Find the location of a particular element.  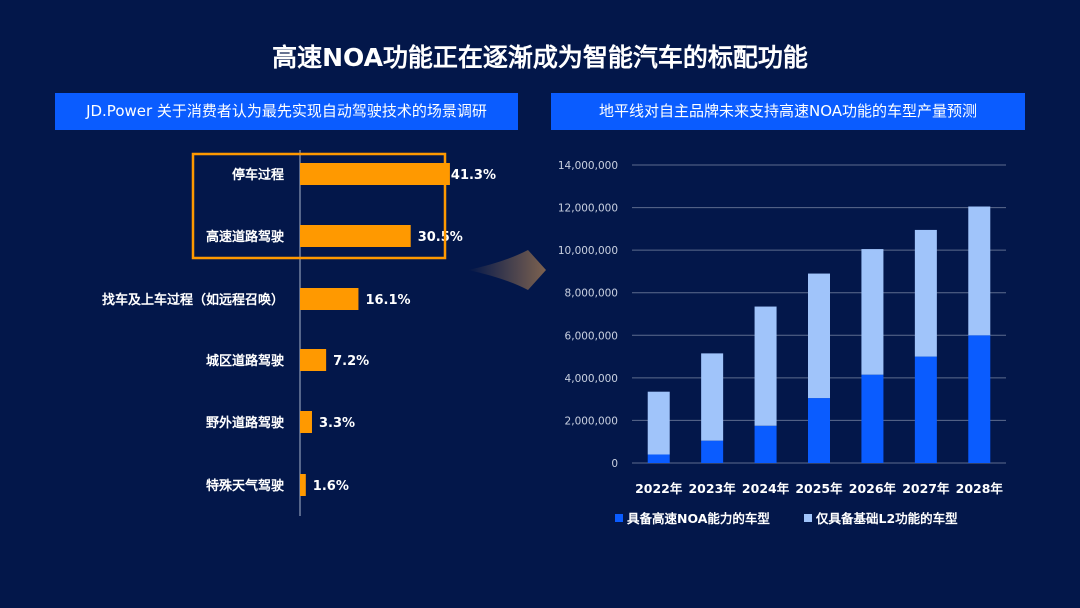

y-tick-label: 8,000,000 is located at coordinates (591, 294).